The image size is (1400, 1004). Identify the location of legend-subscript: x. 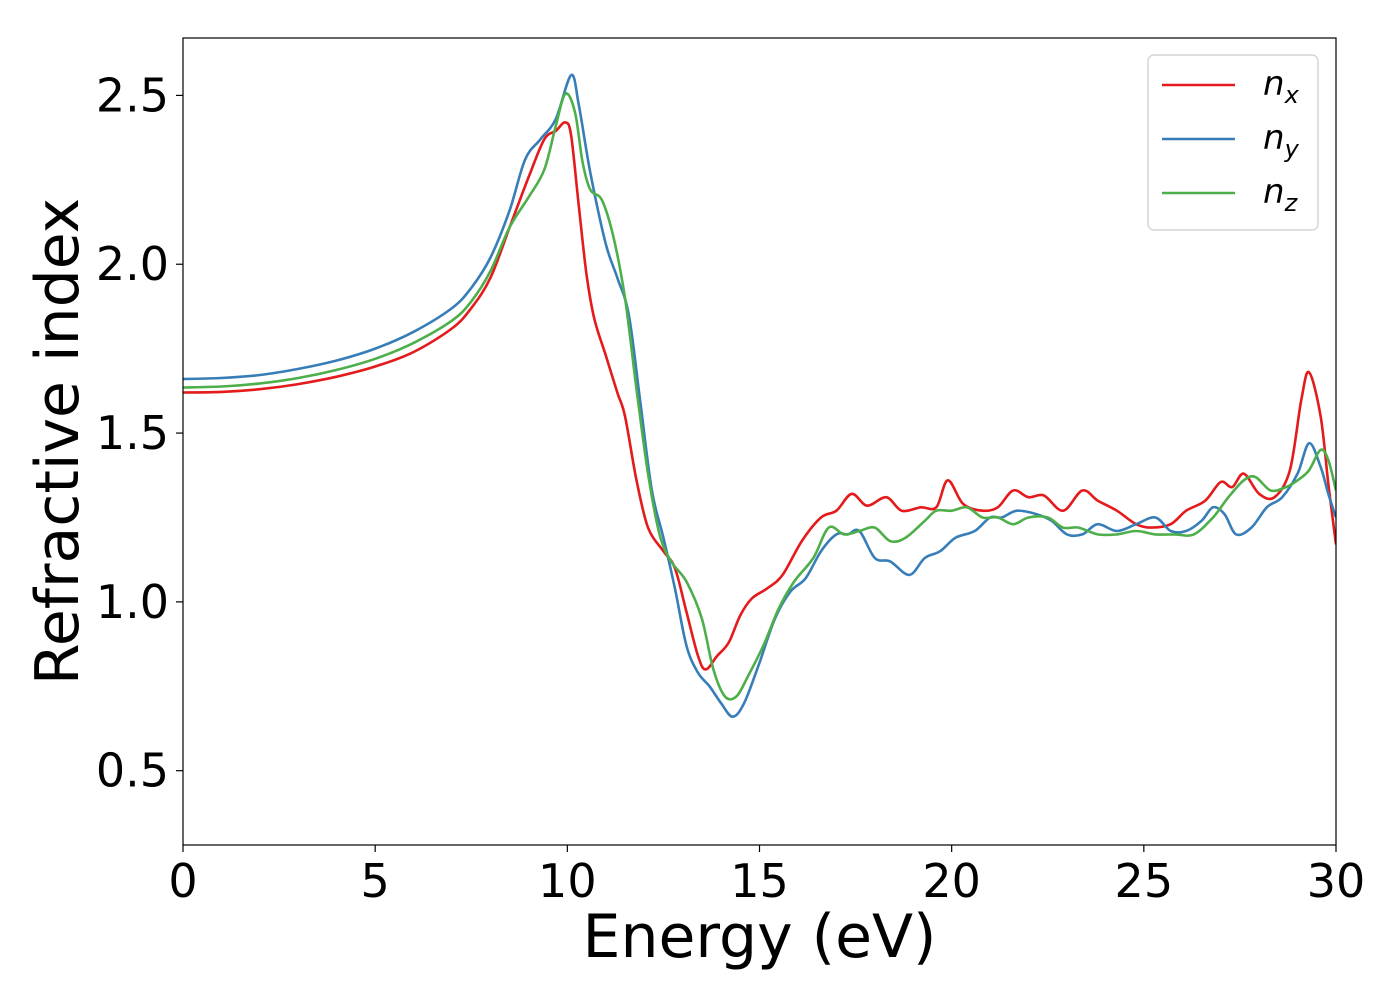
(1292, 95).